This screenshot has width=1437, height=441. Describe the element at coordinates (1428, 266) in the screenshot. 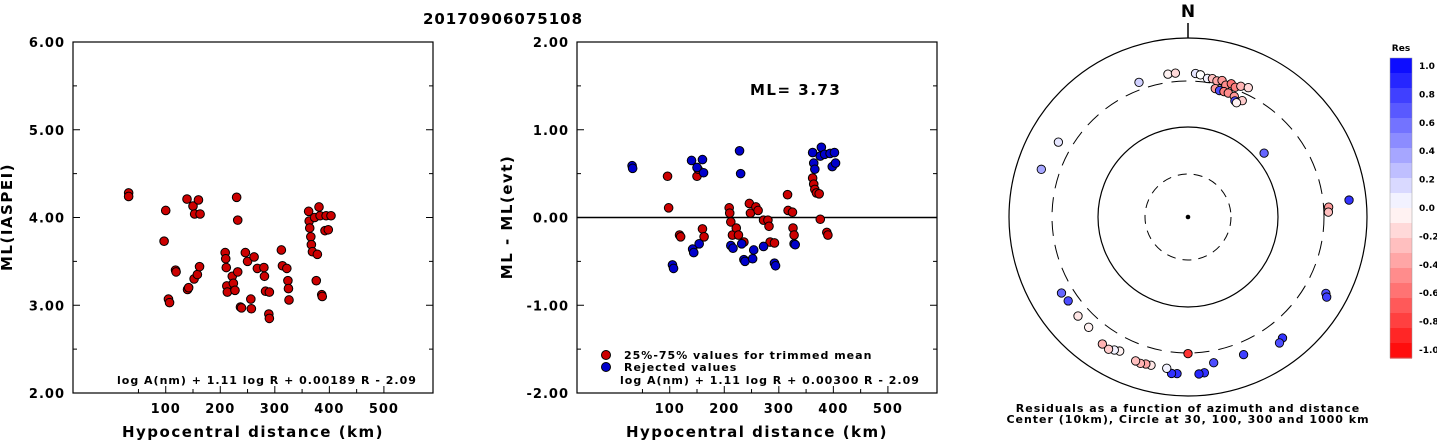

I see `colorbar-tick-label: -0.4` at that location.